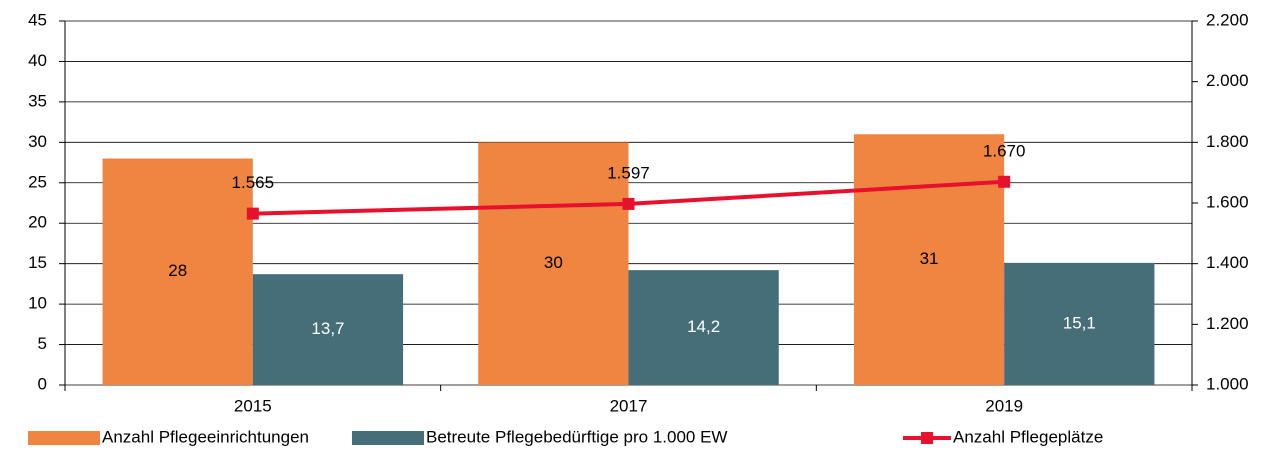  What do you see at coordinates (37, 262) in the screenshot?
I see `y-tick-label: 15` at bounding box center [37, 262].